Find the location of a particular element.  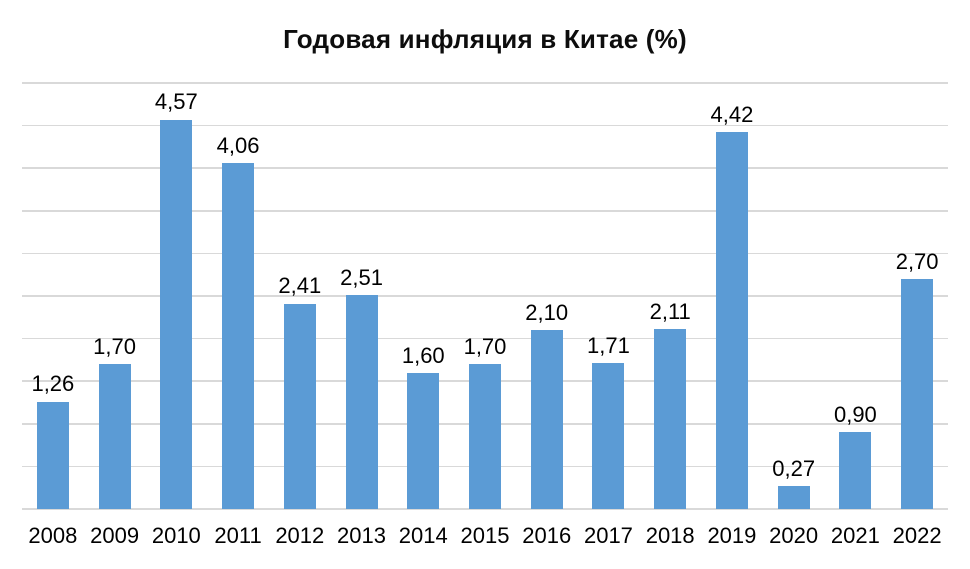

bar-2011 is located at coordinates (238, 336).